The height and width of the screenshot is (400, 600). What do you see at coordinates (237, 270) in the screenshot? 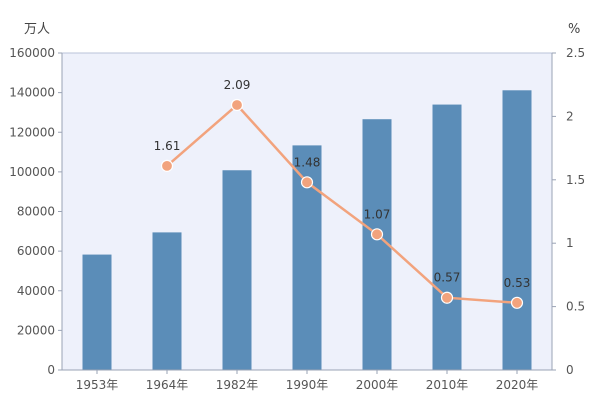
I see `bar-1982年` at bounding box center [237, 270].